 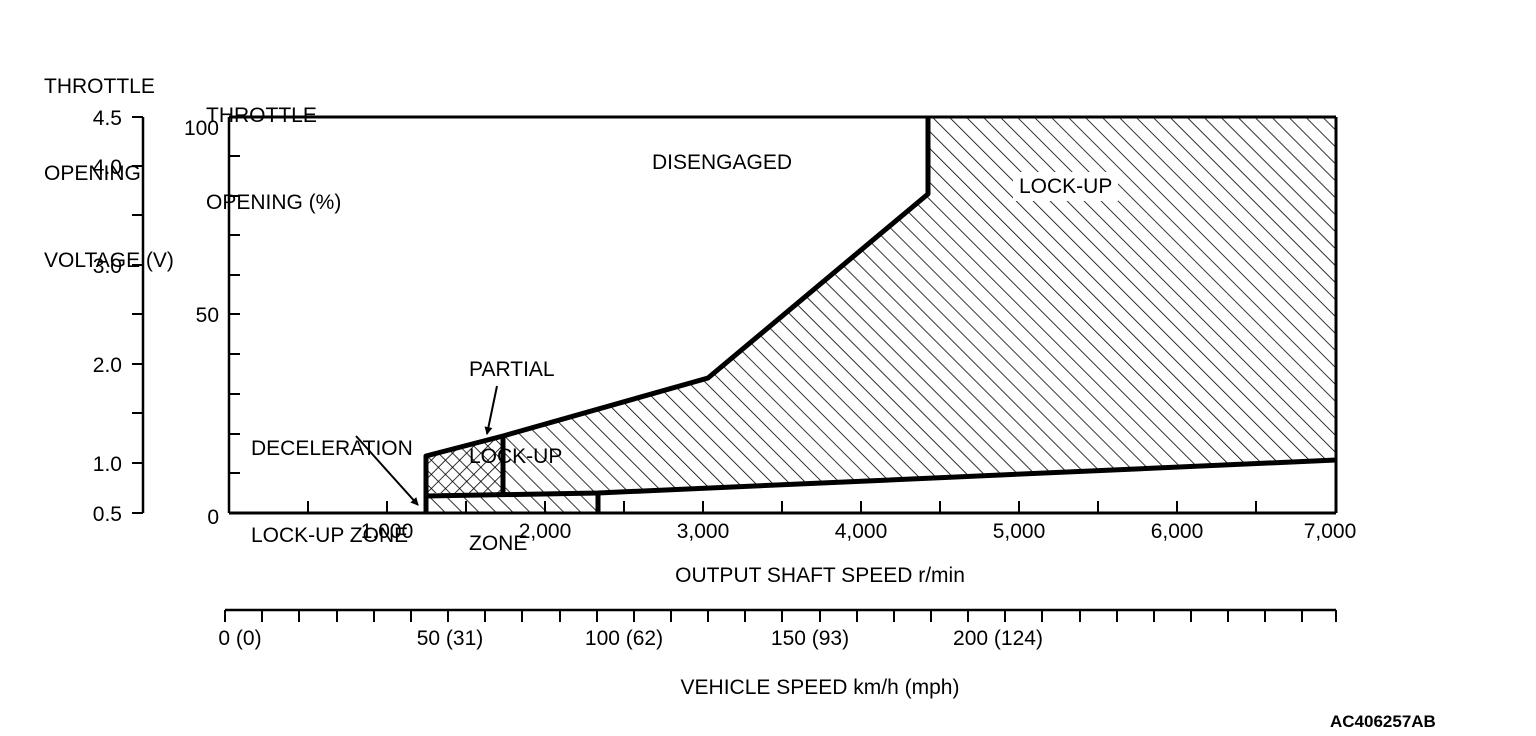 What do you see at coordinates (330, 535) in the screenshot?
I see `deceleration-lockup-label-line: LOCK-UP ZONE` at bounding box center [330, 535].